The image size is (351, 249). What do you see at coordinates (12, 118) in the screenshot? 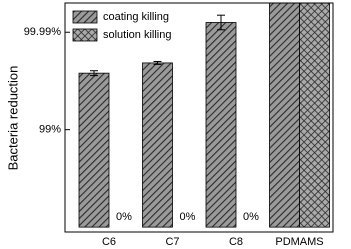
I see `y-axis-label: Bacteria reduction` at bounding box center [12, 118].